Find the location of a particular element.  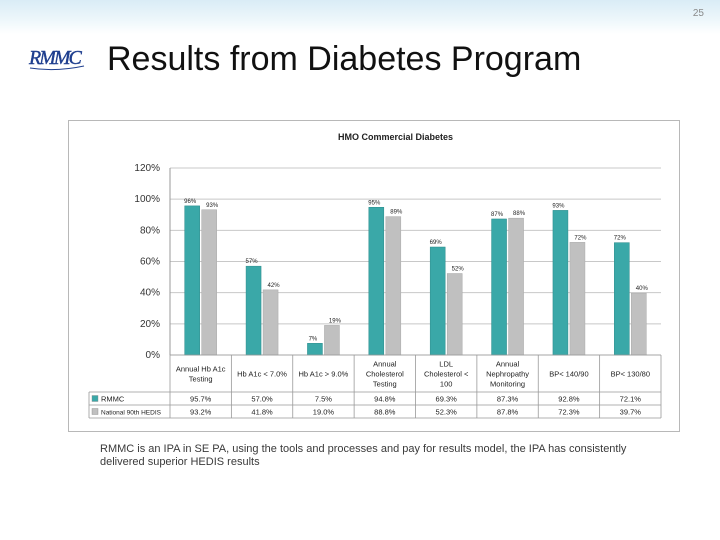

table-cell-rmmc: 87.3% is located at coordinates (508, 399).